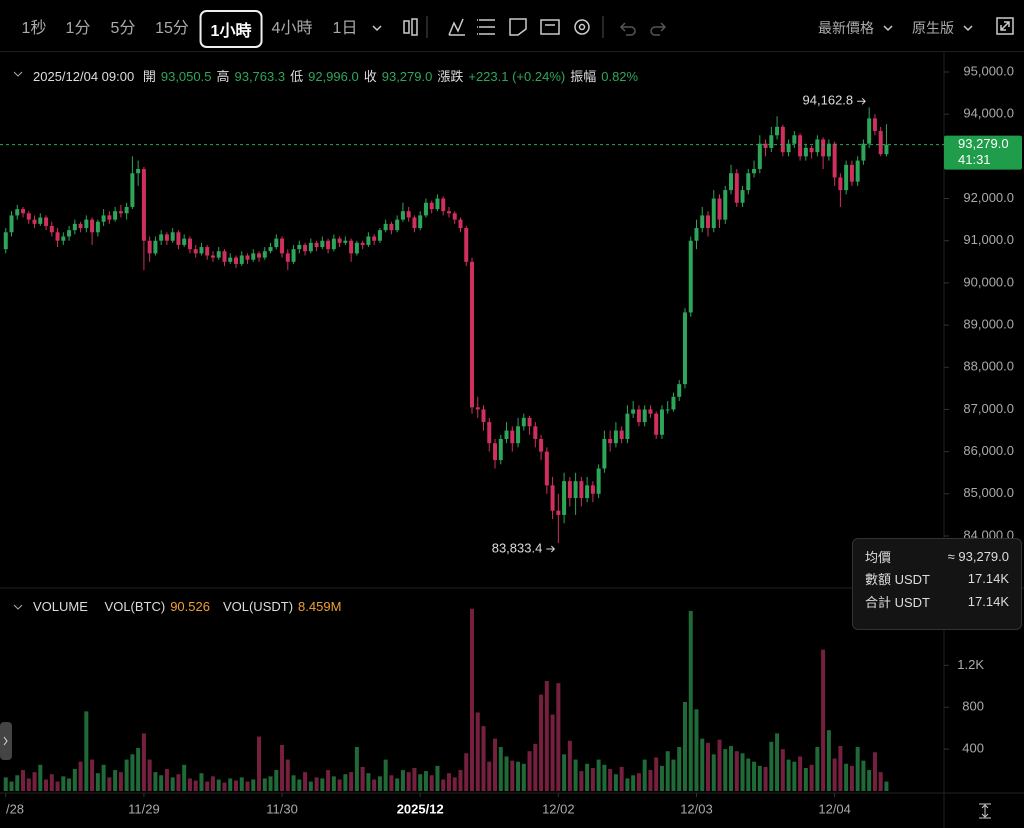 The height and width of the screenshot is (828, 1024). What do you see at coordinates (172, 28) in the screenshot?
I see `interval-button: 15分` at bounding box center [172, 28].